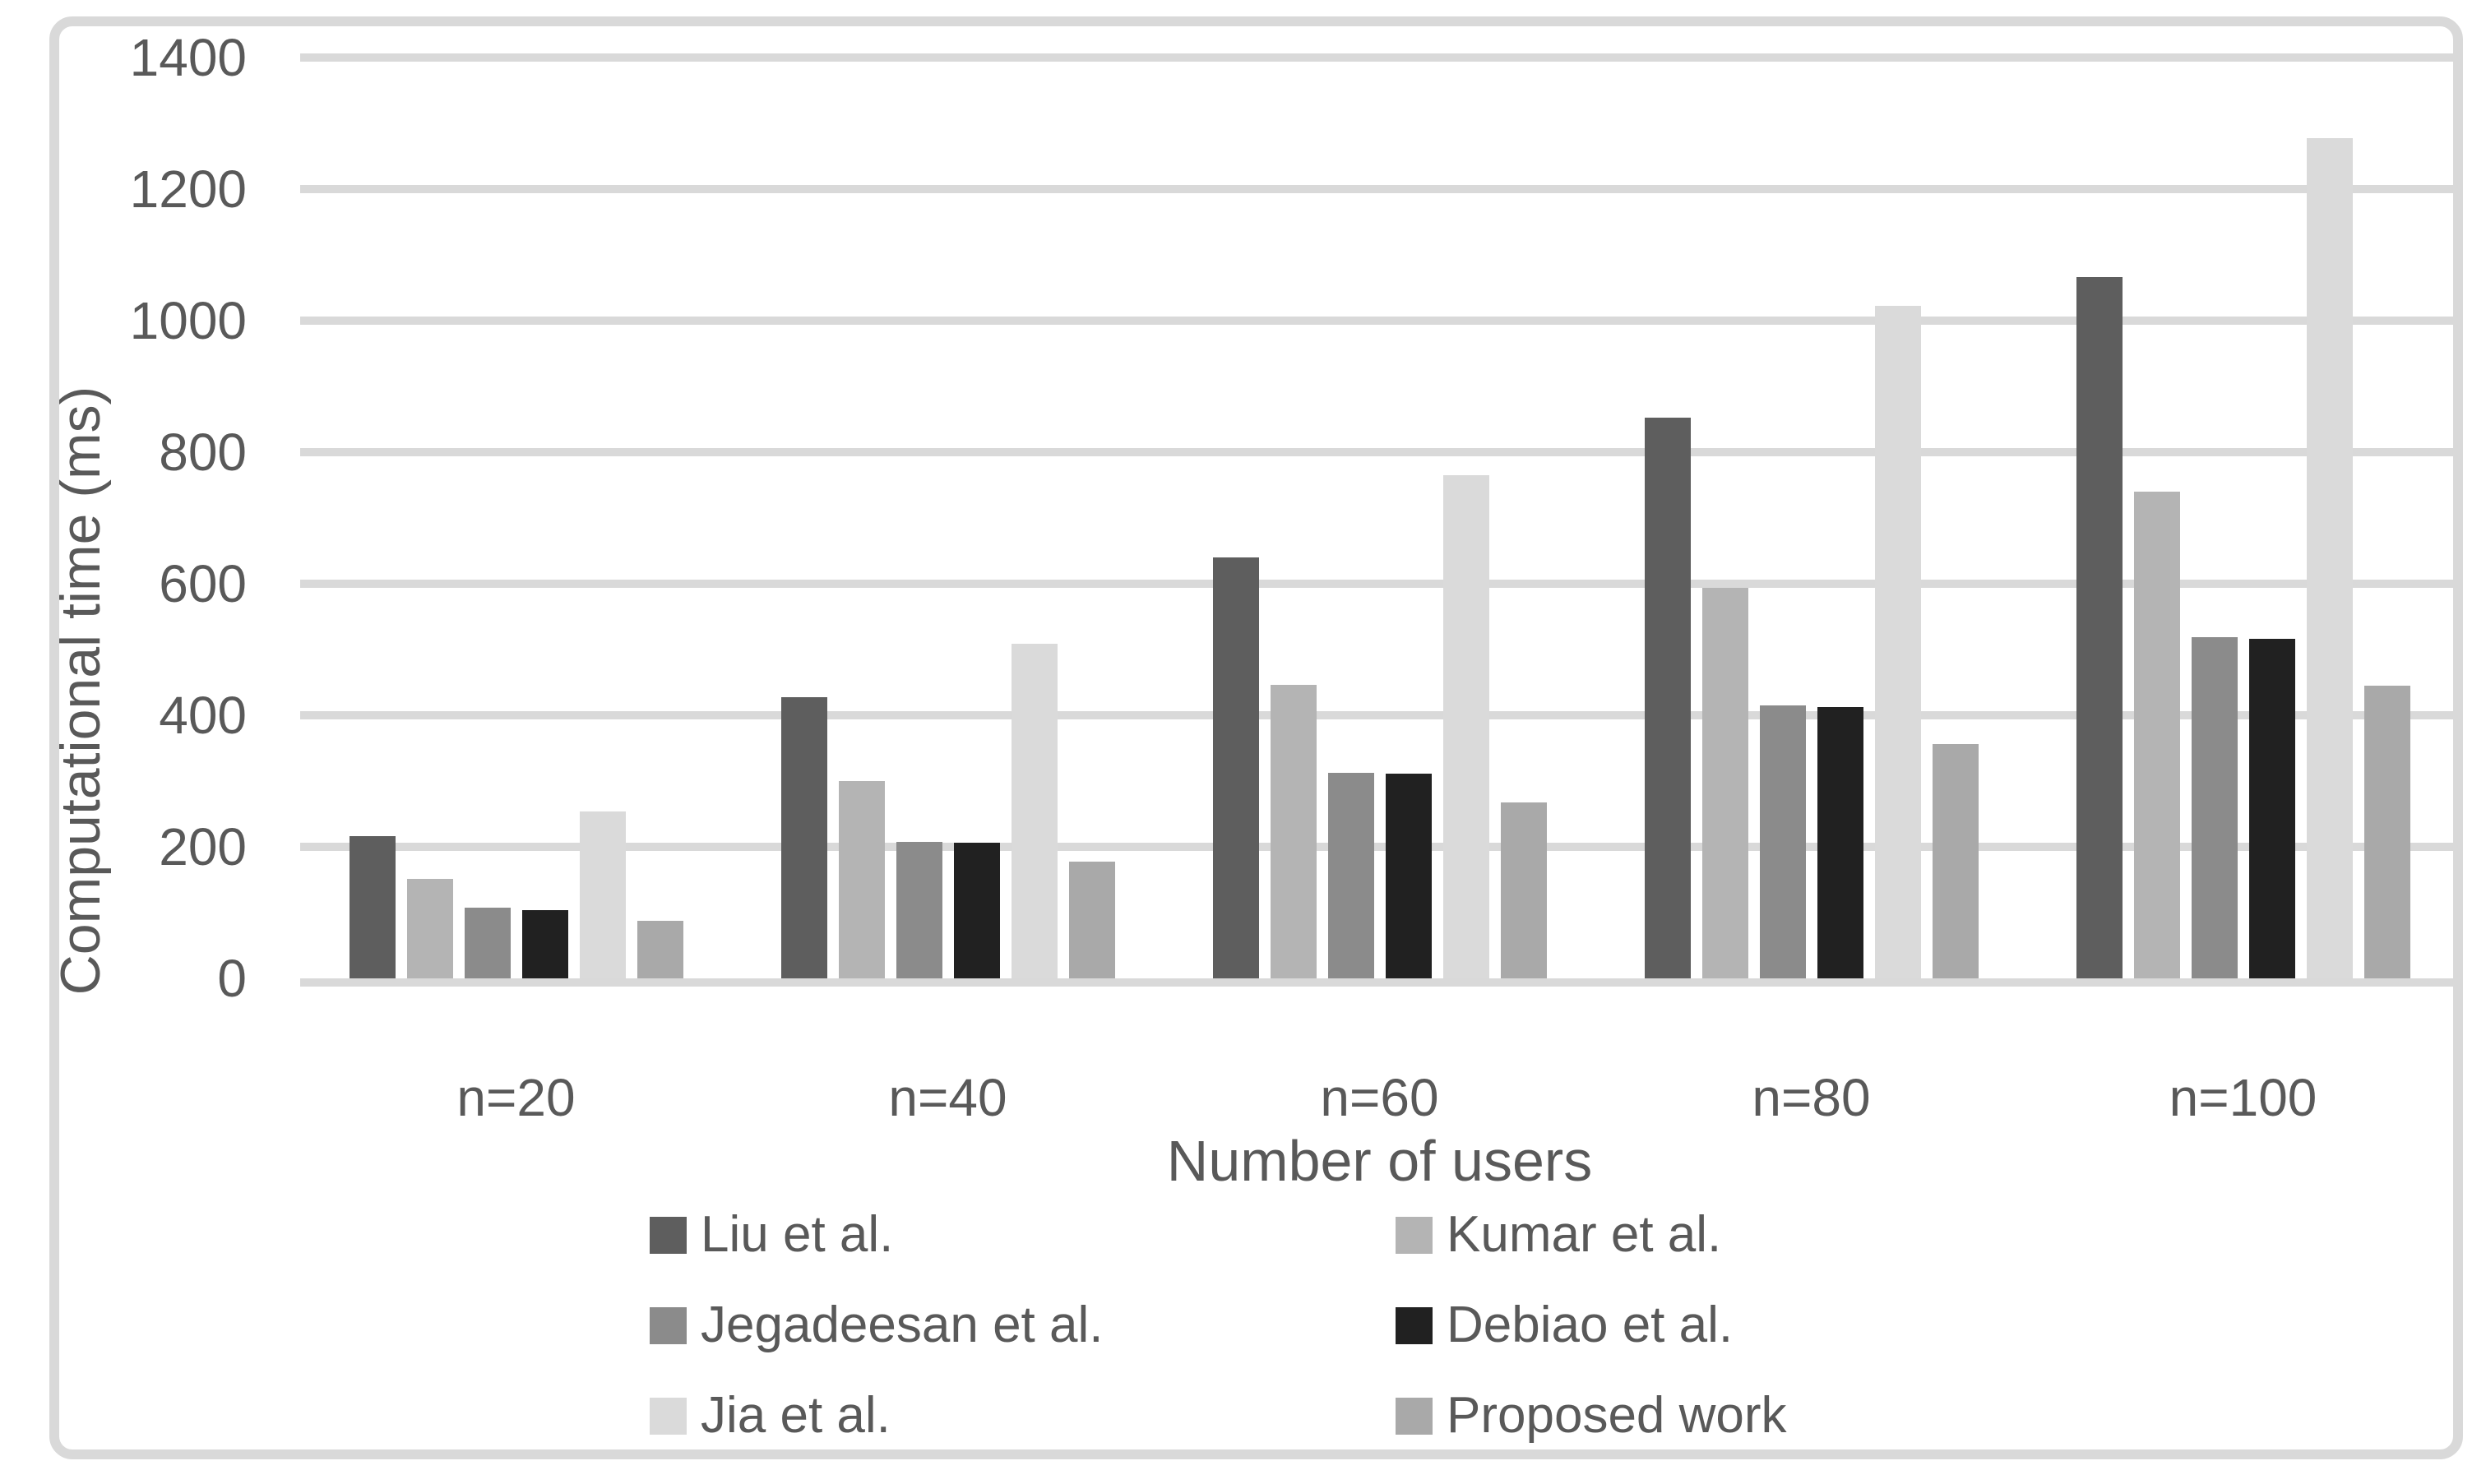 The width and height of the screenshot is (2486, 1484). What do you see at coordinates (977, 911) in the screenshot?
I see `bar-n=40-series-4` at bounding box center [977, 911].